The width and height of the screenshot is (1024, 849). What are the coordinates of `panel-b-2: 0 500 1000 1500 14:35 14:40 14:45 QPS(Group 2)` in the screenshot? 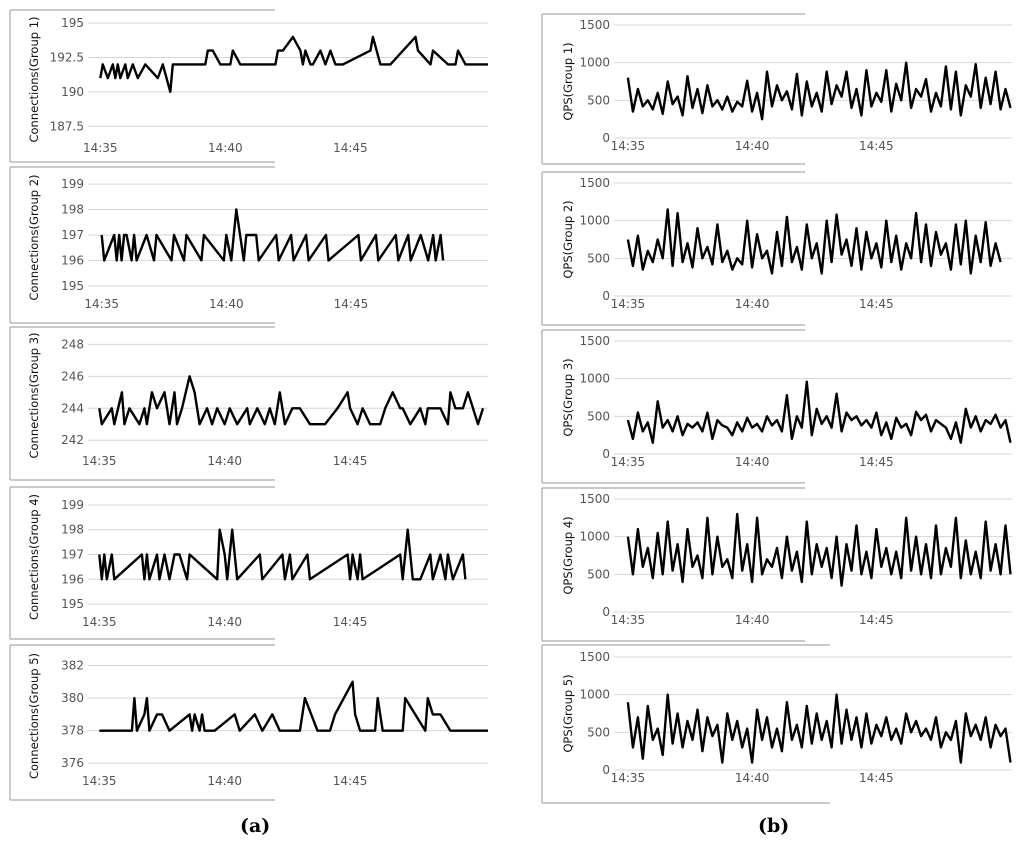 It's located at (776, 248).